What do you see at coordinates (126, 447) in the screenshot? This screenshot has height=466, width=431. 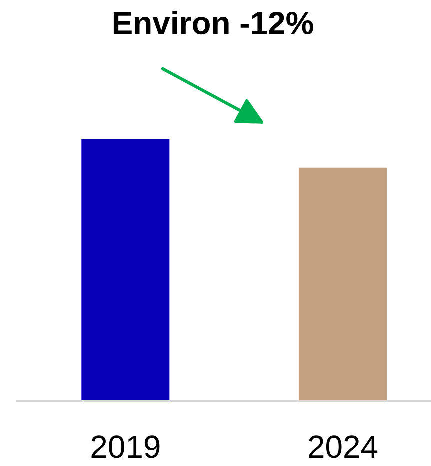 I see `x-tick-label: 2019` at bounding box center [126, 447].